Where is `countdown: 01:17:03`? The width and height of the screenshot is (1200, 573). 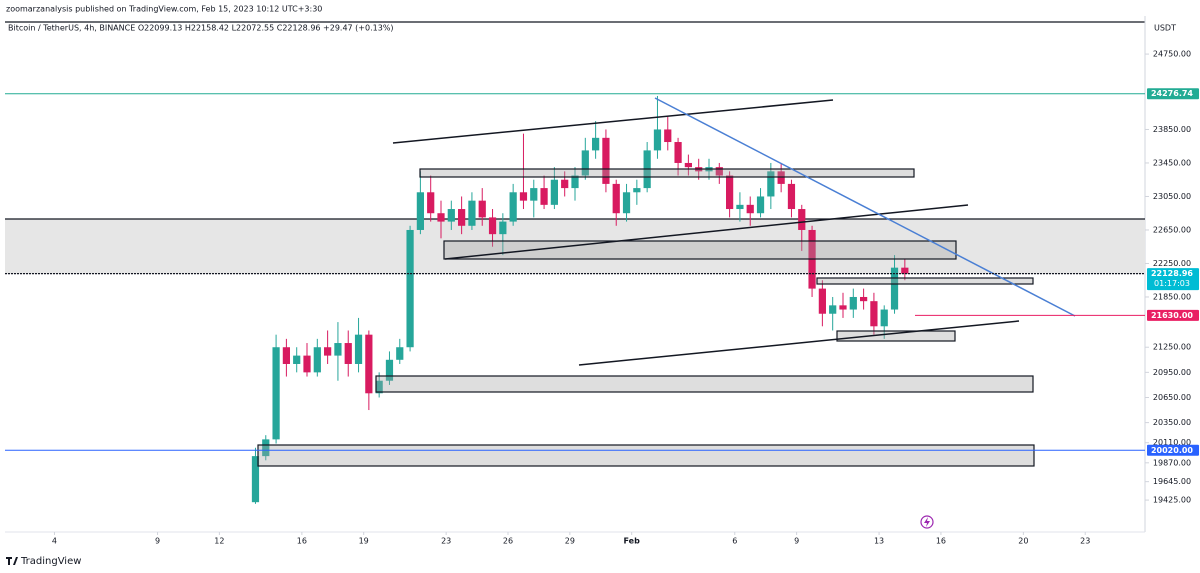 countdown: 01:17:03 is located at coordinates (1172, 283).